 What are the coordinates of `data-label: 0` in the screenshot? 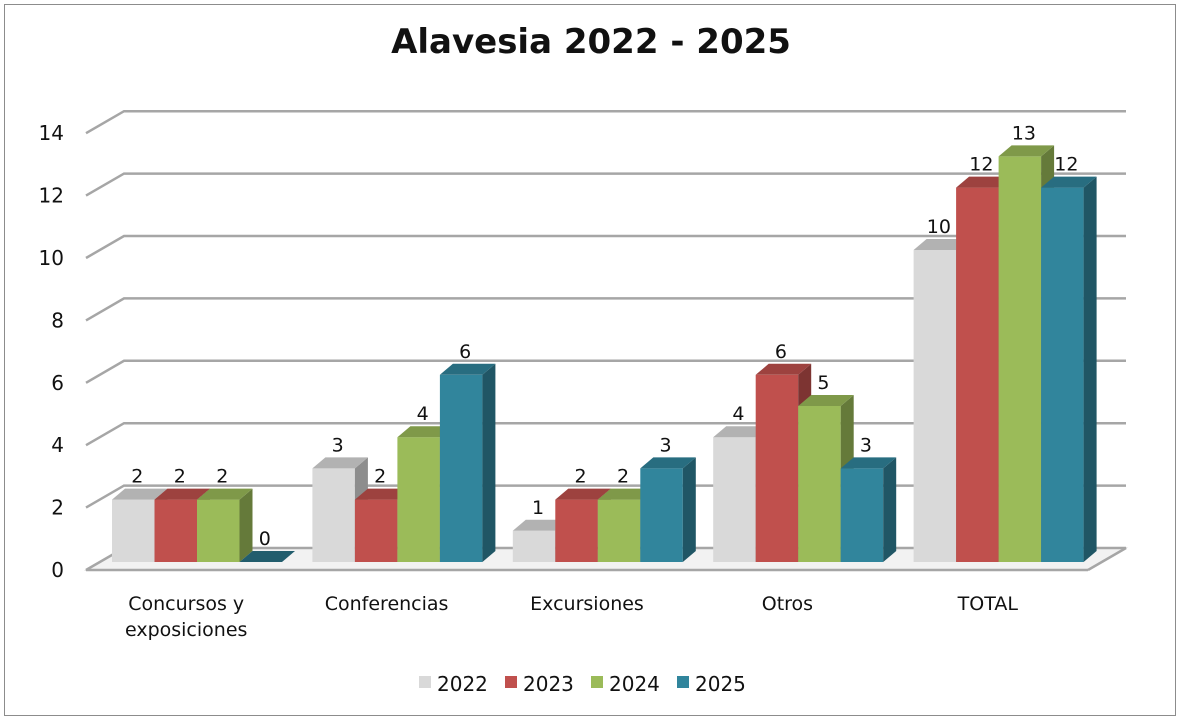 It's located at (265, 539).